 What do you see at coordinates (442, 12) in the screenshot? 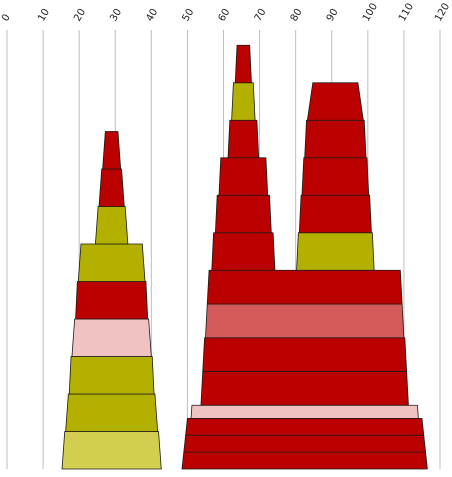
I see `x-tick-label: 120` at bounding box center [442, 12].